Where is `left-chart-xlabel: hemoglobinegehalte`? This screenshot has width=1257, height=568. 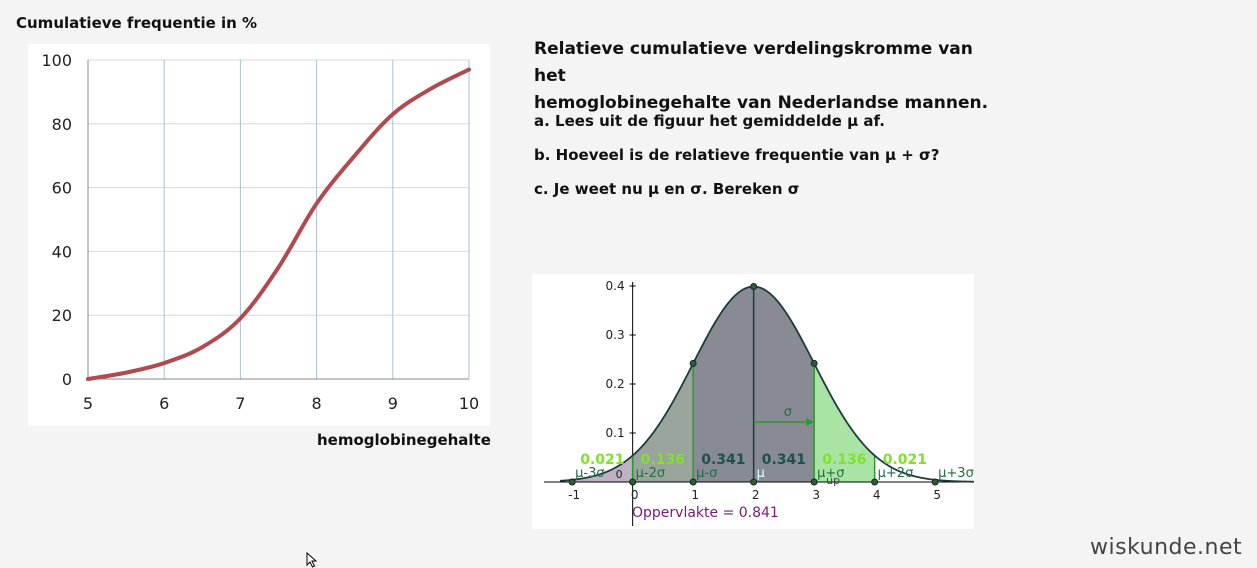 left-chart-xlabel: hemoglobinegehalte is located at coordinates (404, 440).